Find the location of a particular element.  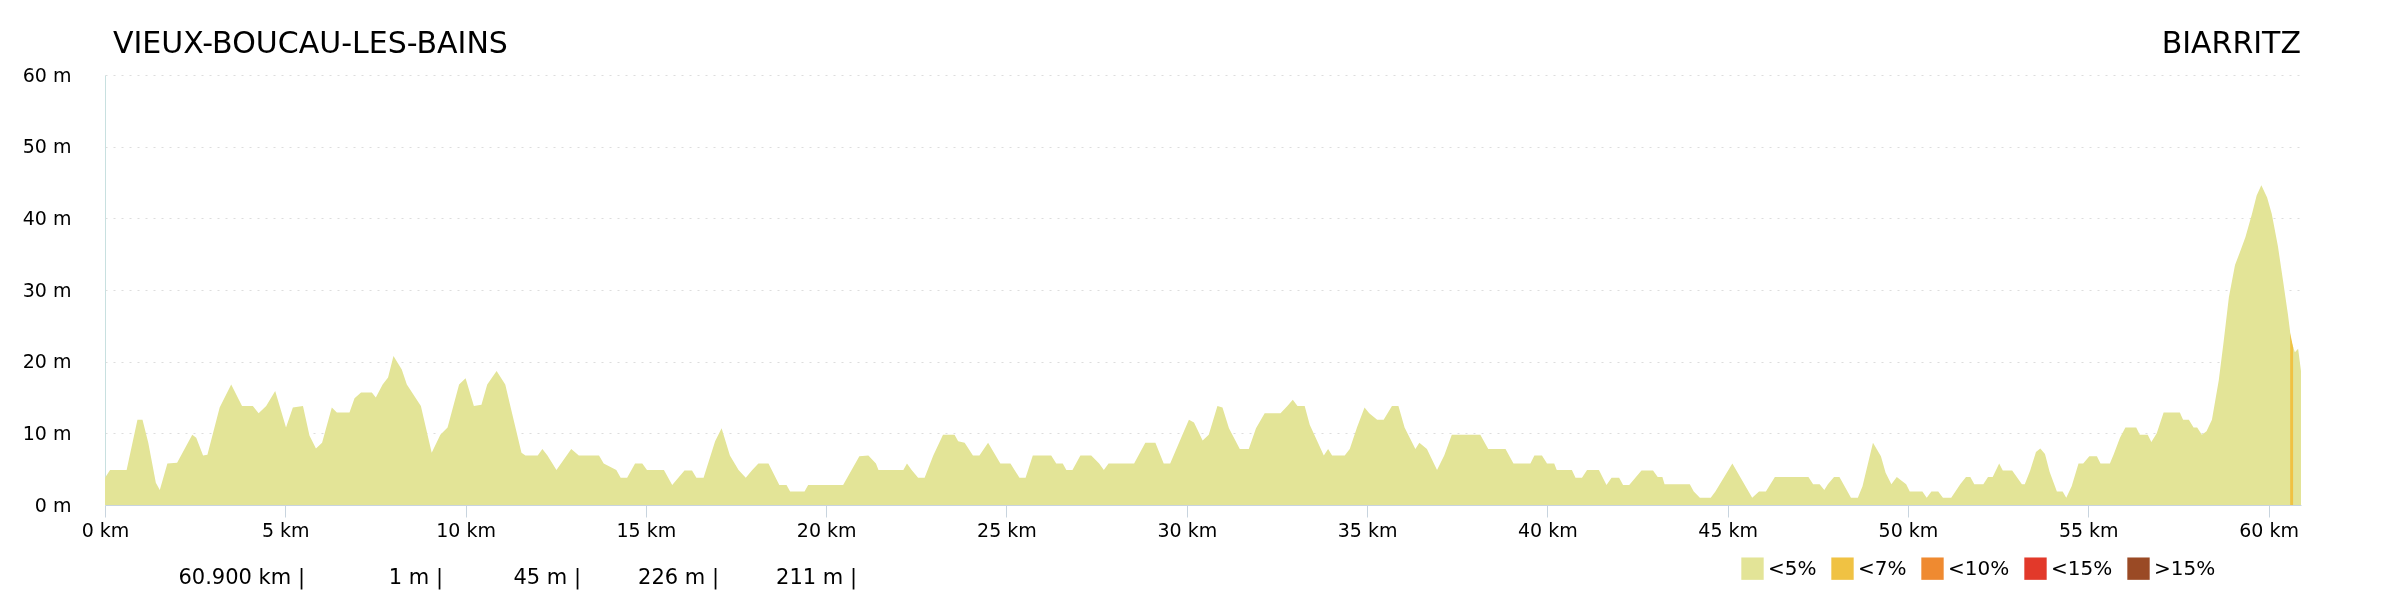

x-tick-label: 5 km is located at coordinates (285, 529).